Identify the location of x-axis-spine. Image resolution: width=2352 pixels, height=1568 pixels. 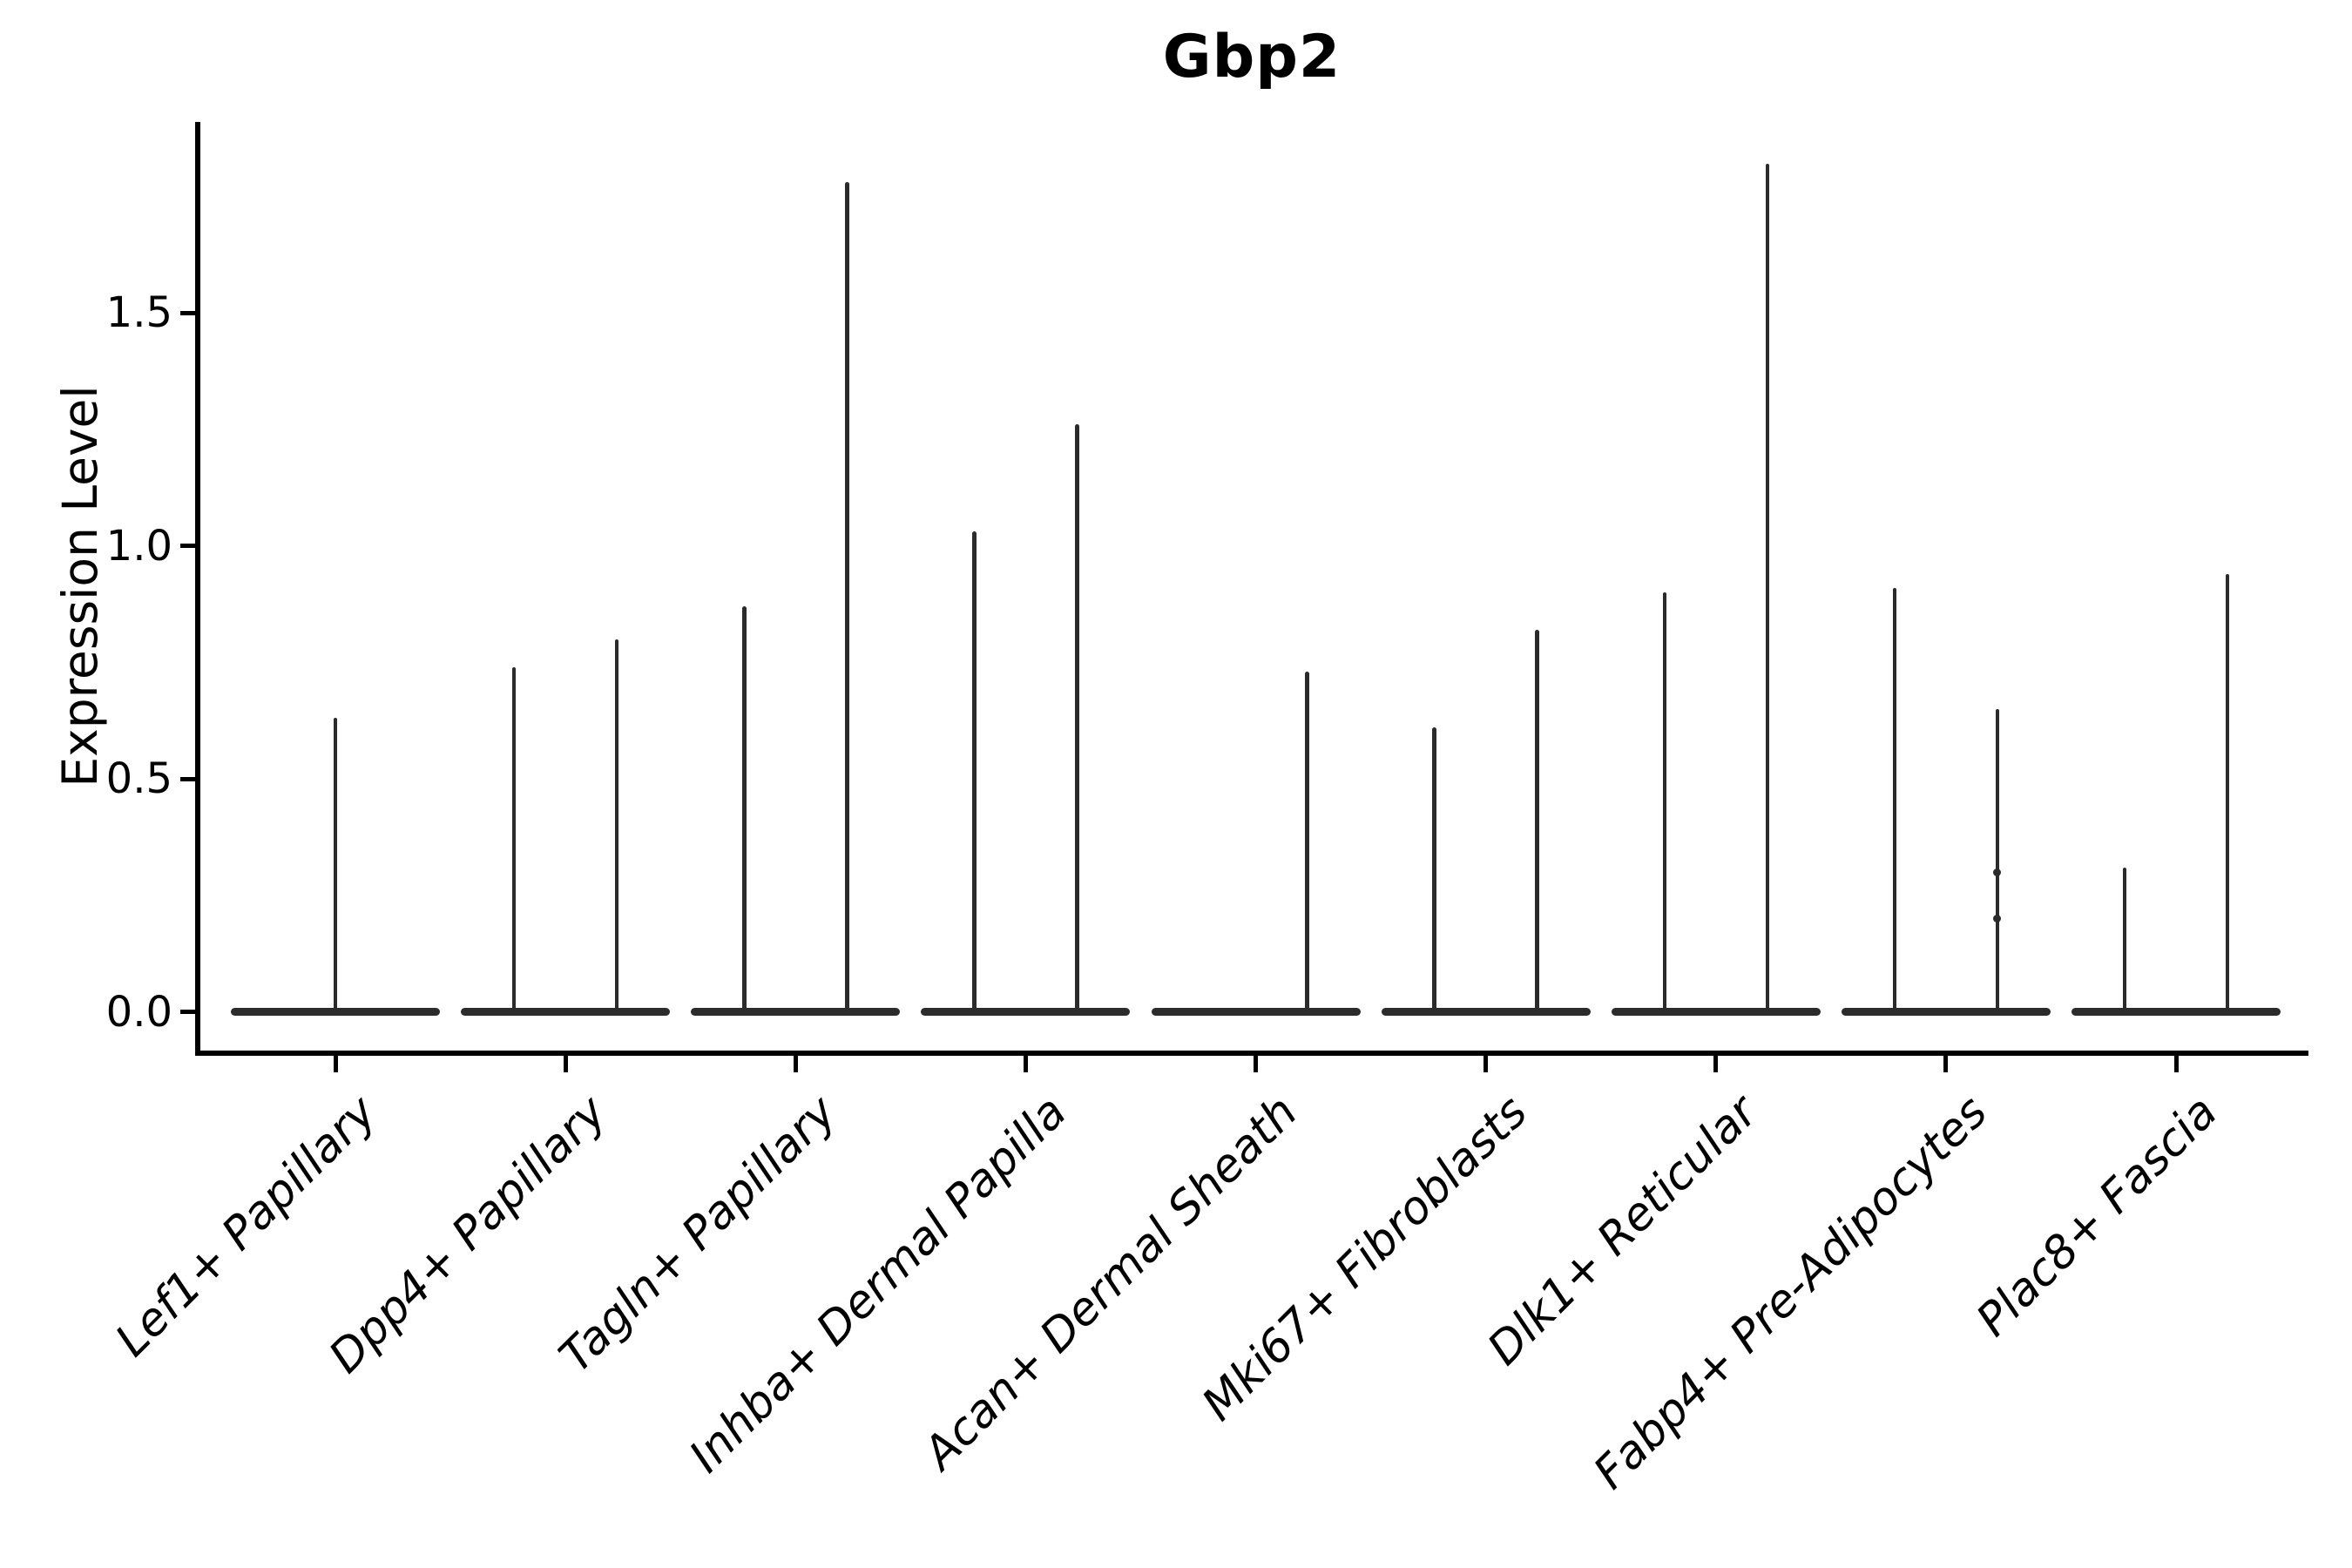
(1251, 1054).